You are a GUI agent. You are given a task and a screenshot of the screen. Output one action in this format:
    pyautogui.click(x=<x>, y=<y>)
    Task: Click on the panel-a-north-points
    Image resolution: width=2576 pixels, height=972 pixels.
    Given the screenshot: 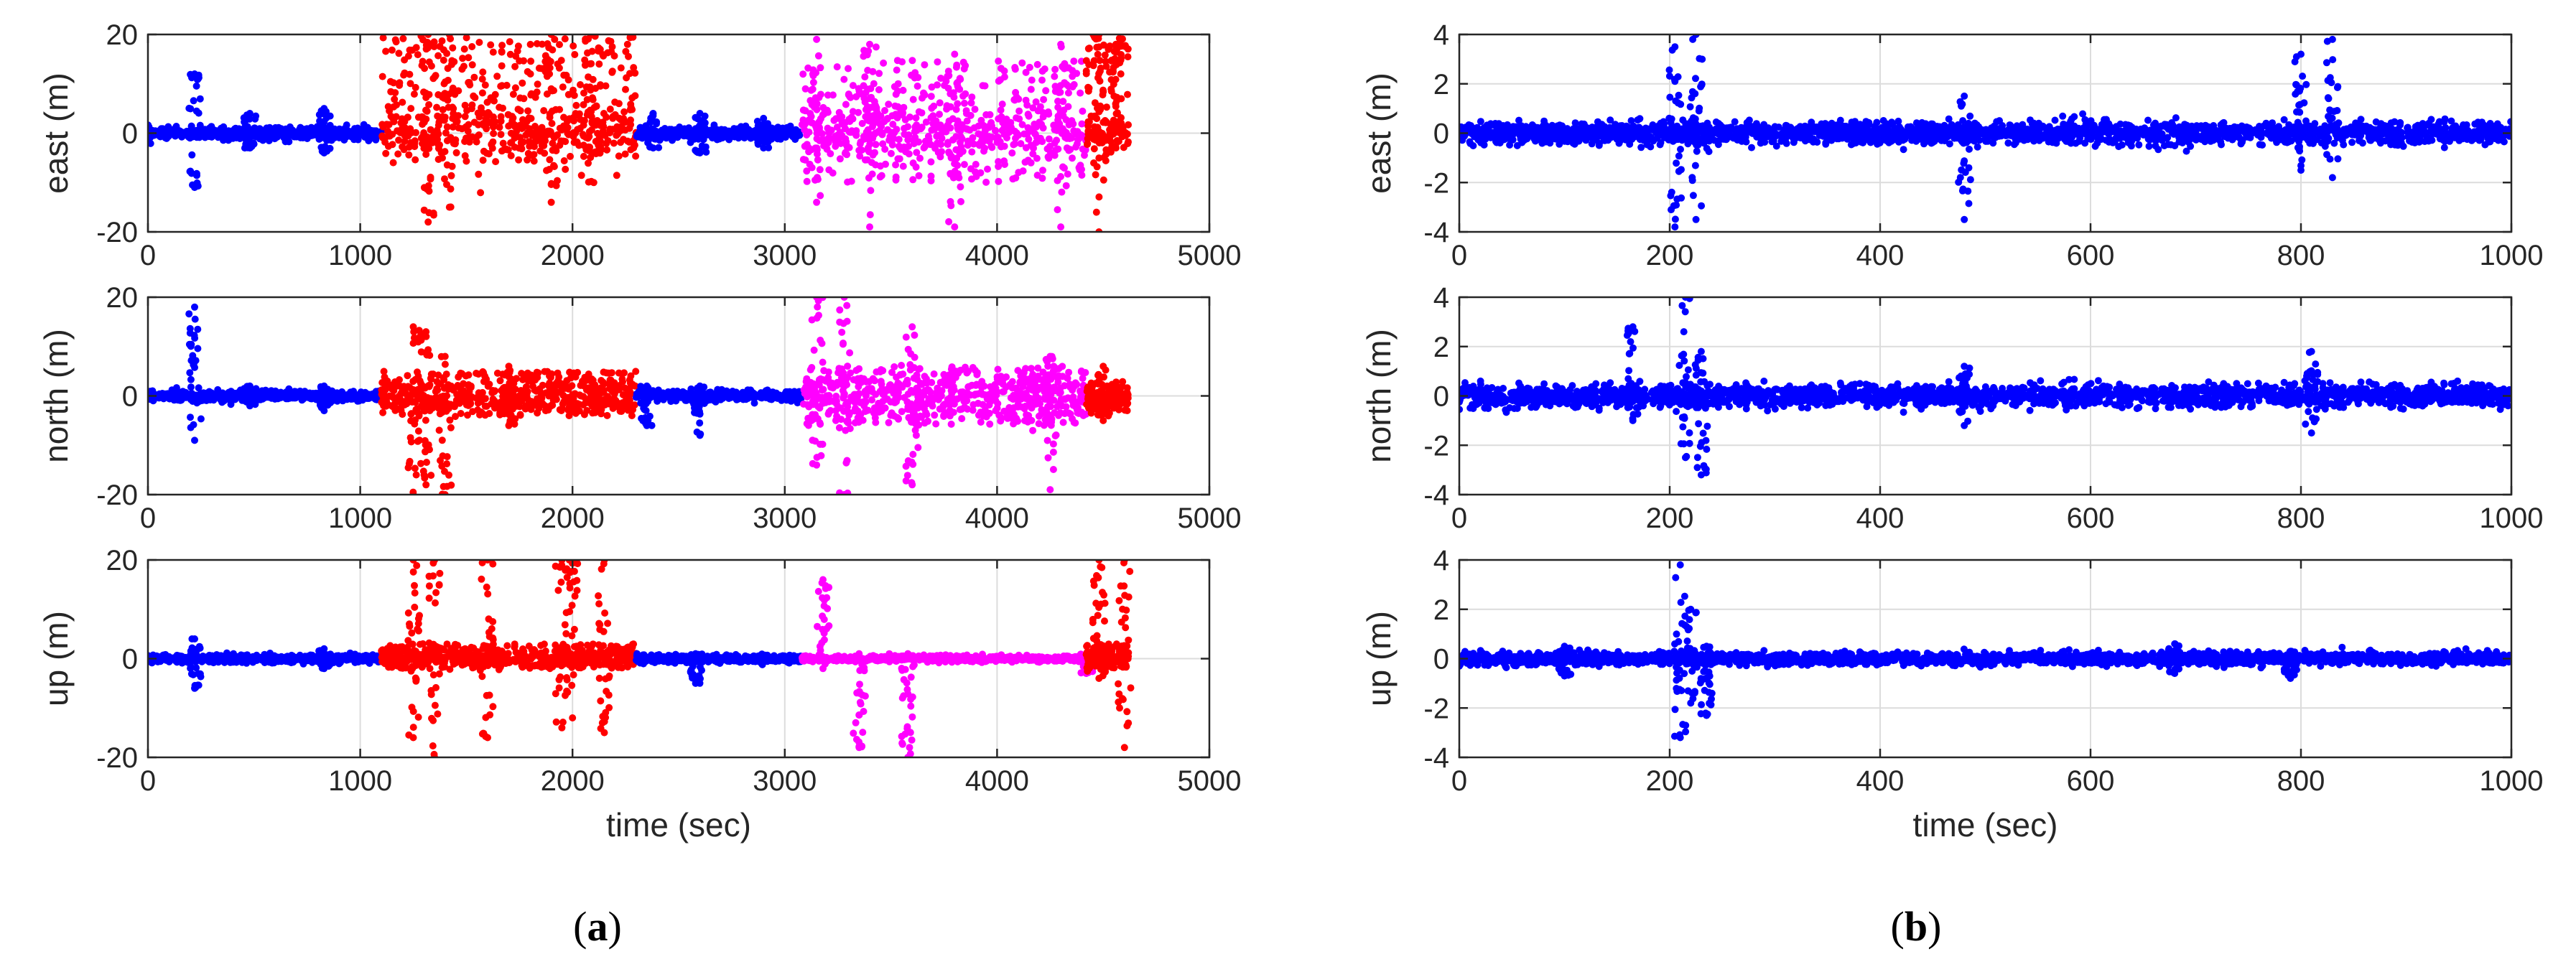 What is the action you would take?
    pyautogui.click(x=640, y=396)
    